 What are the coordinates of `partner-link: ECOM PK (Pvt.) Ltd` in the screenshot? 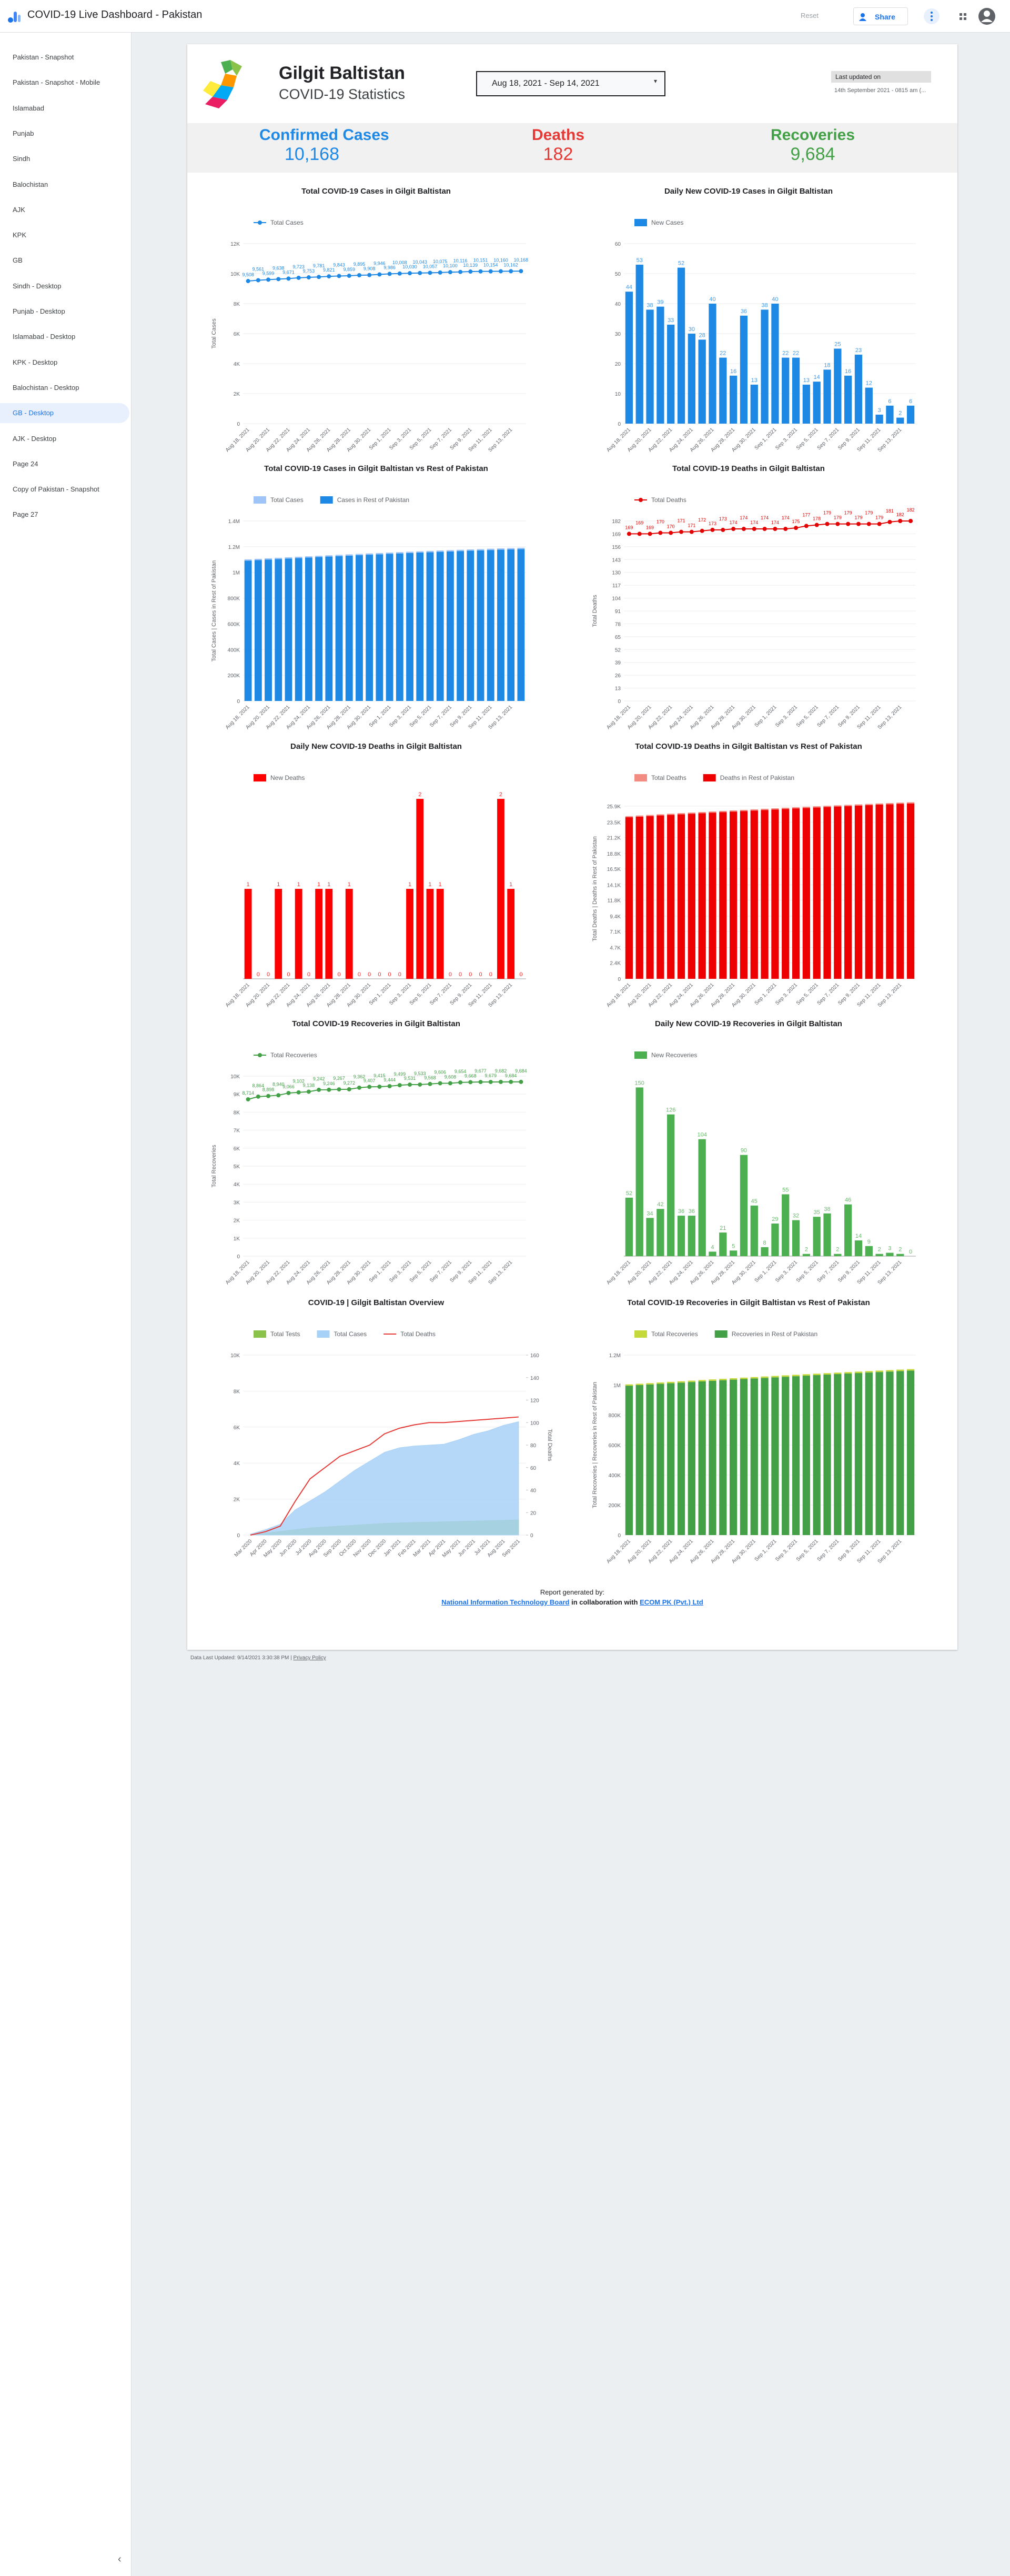 It's located at (671, 1602).